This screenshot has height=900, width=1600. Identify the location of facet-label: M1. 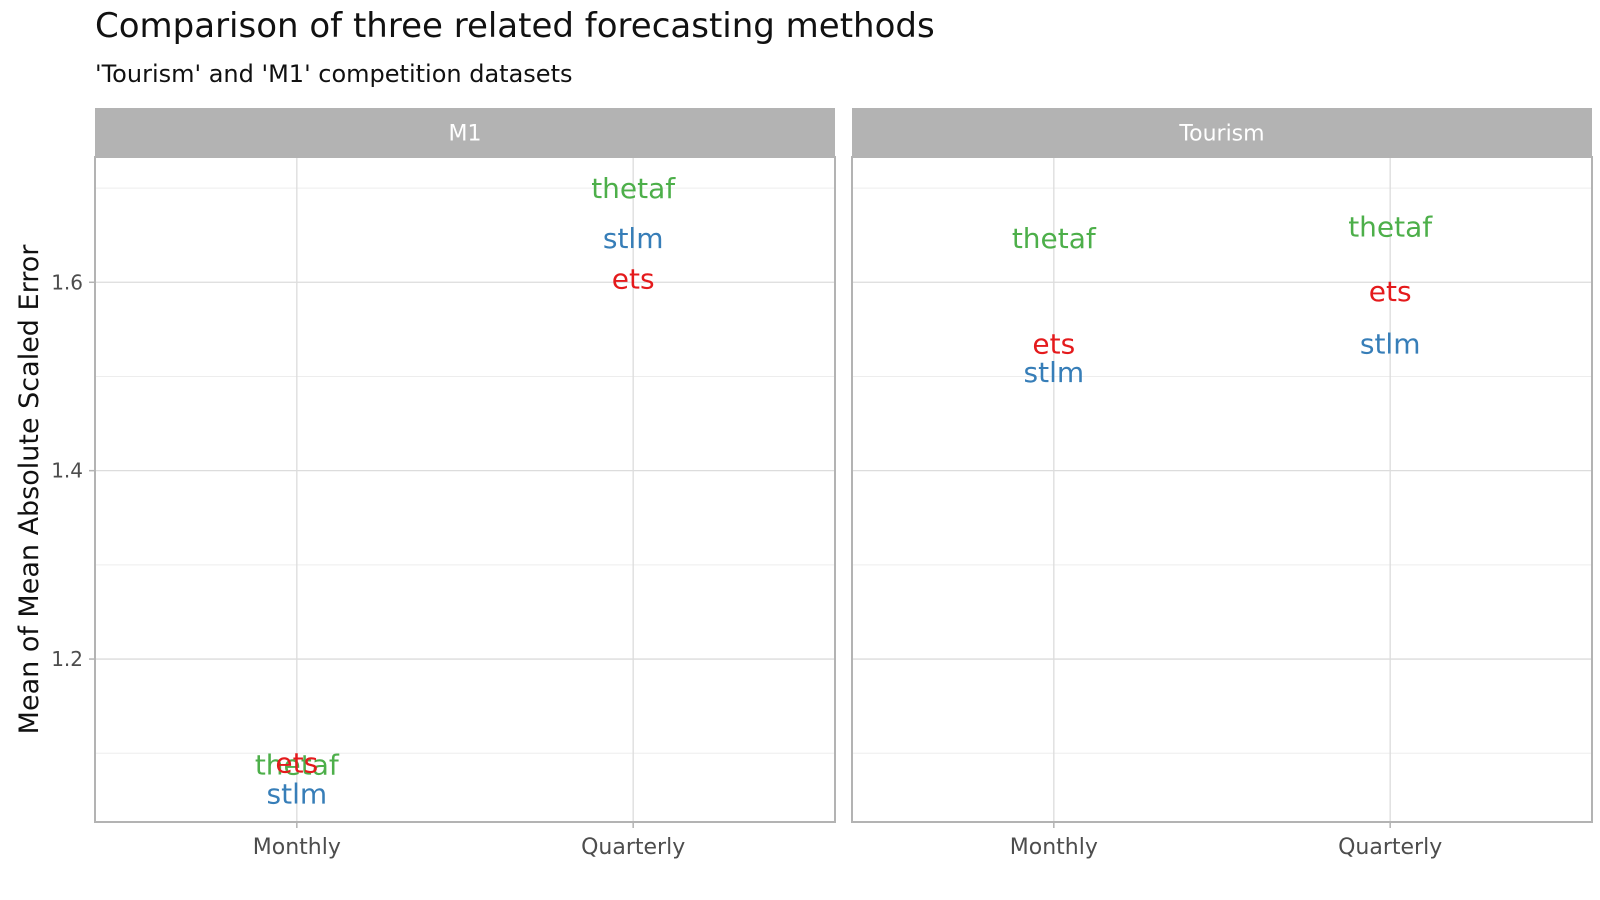
(465, 134).